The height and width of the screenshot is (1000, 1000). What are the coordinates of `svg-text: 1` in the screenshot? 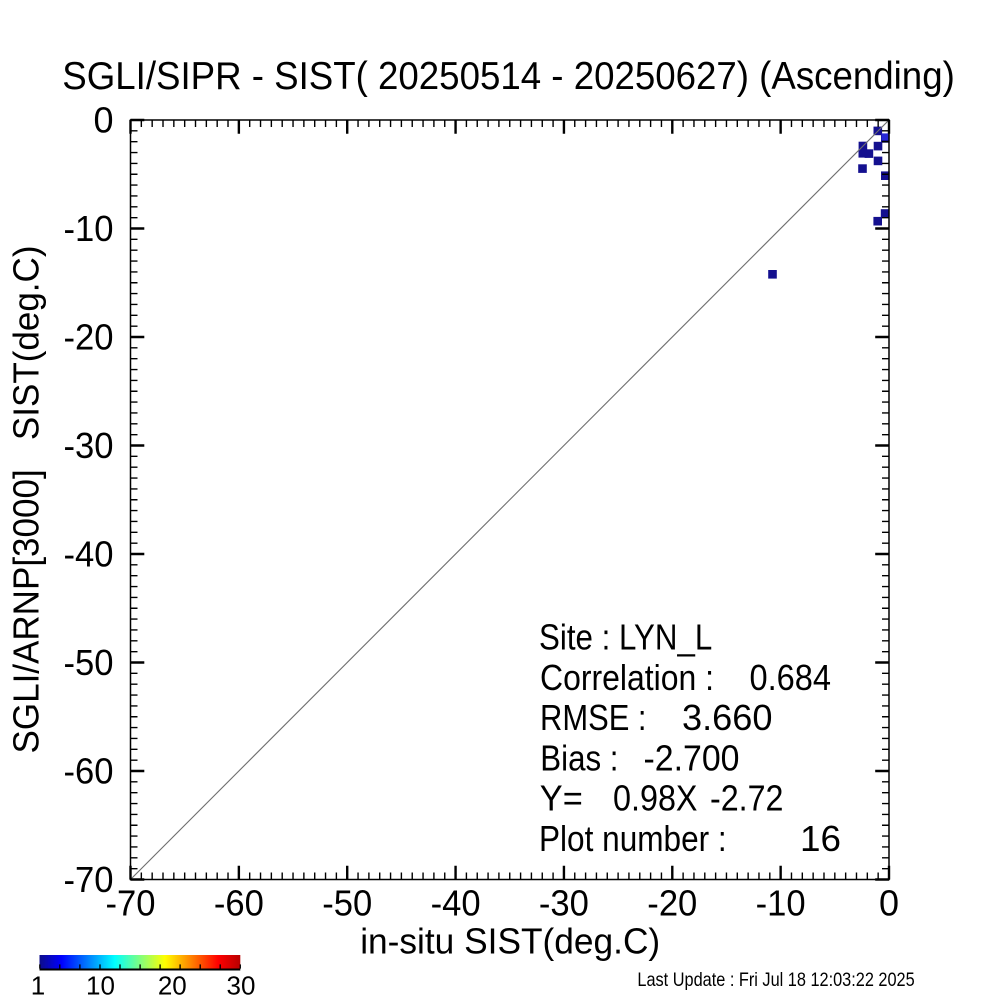 It's located at (38, 985).